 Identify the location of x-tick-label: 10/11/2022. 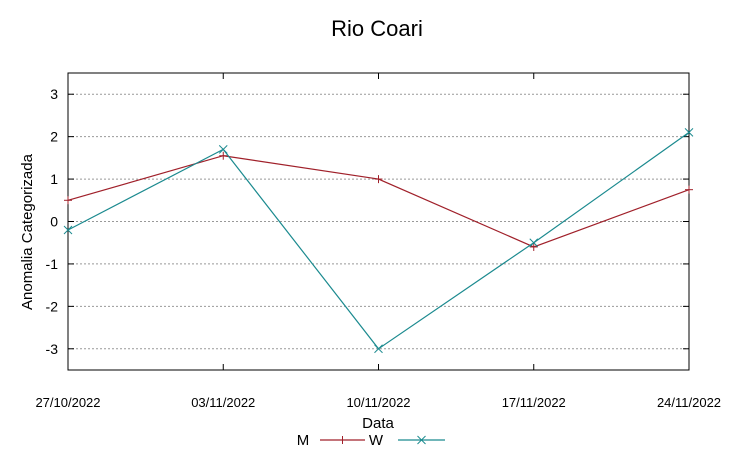
(378, 402).